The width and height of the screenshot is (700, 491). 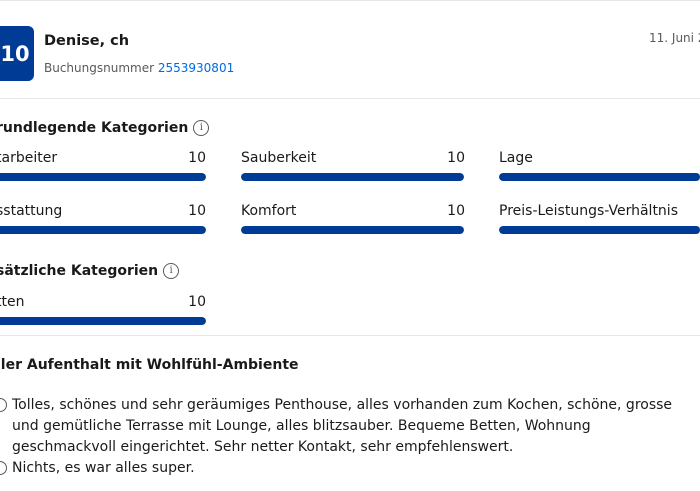 I want to click on extra-categories-title: sätzliche Kategorien i, so click(x=90, y=271).